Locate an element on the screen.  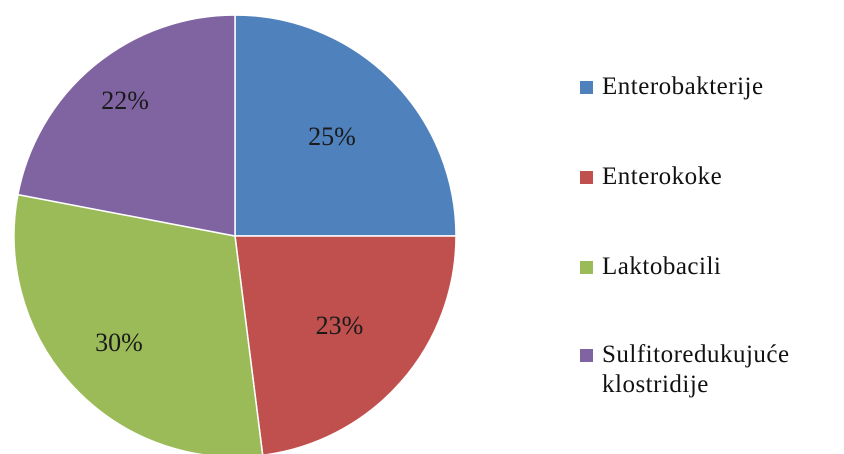
legend-item-enterokoke: Enterokoke is located at coordinates (712, 177).